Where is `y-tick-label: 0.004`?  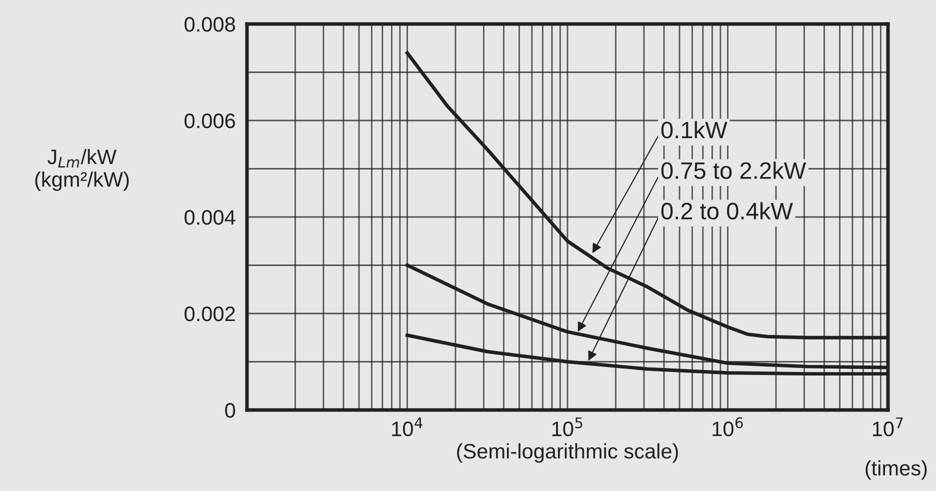
y-tick-label: 0.004 is located at coordinates (210, 217).